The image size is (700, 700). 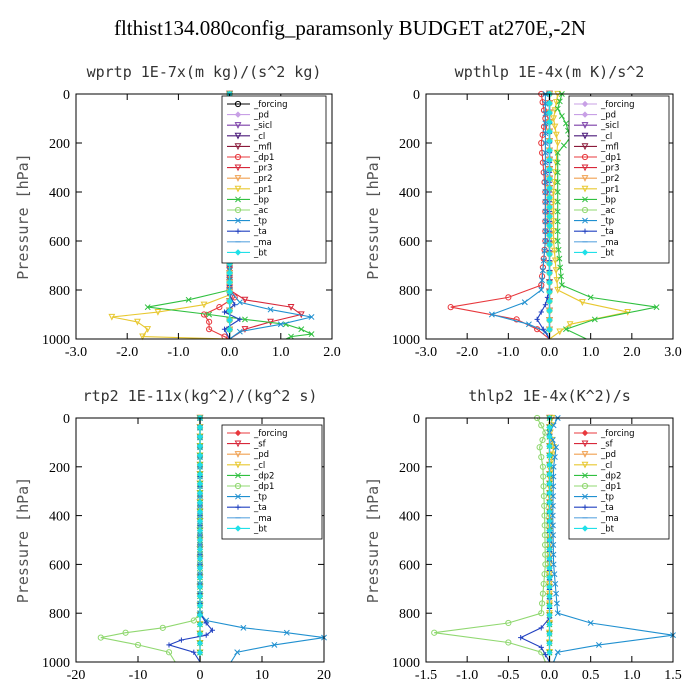 What do you see at coordinates (607, 222) in the screenshot?
I see `legend-entry: _tp` at bounding box center [607, 222].